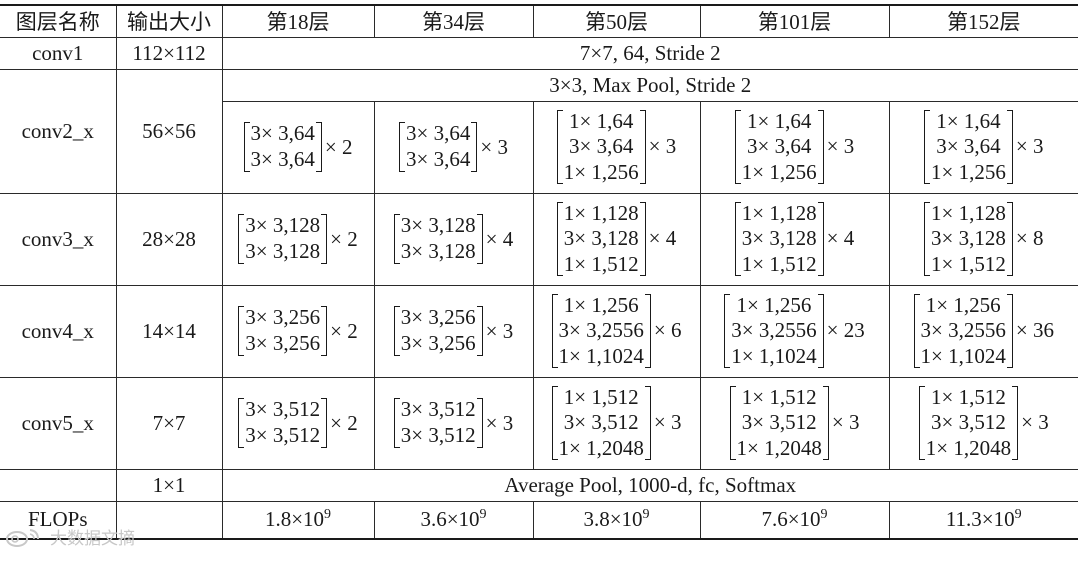 The image size is (1080, 561). I want to click on conv5-cell: 3× 3,512 3× 3,512 × 2, so click(298, 423).